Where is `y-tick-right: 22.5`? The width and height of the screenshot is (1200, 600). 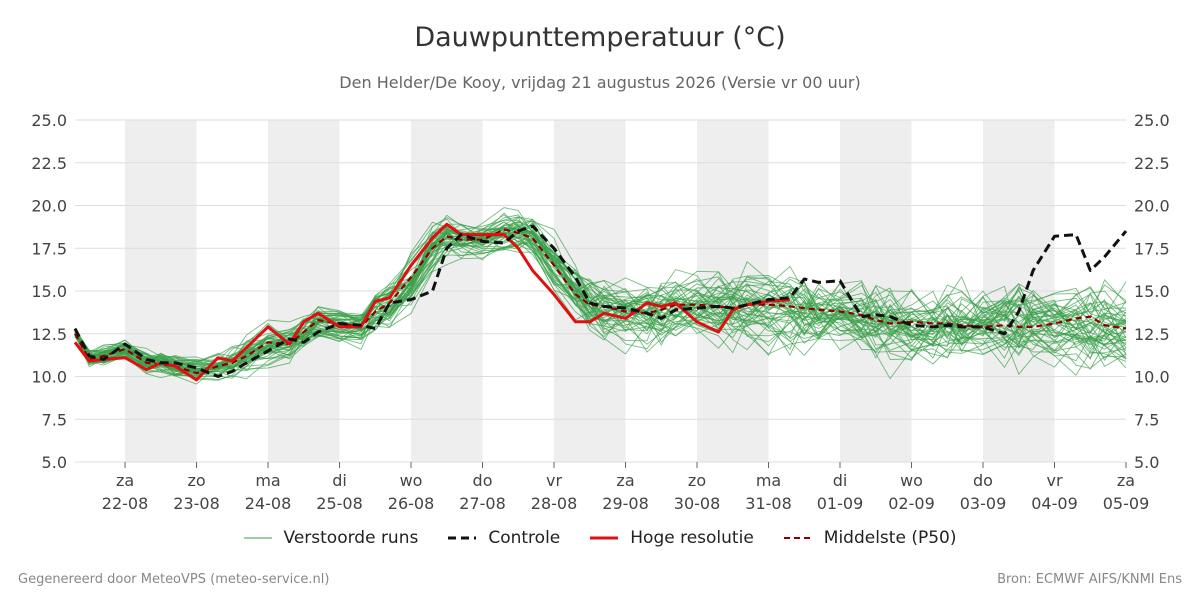 y-tick-right: 22.5 is located at coordinates (1152, 163).